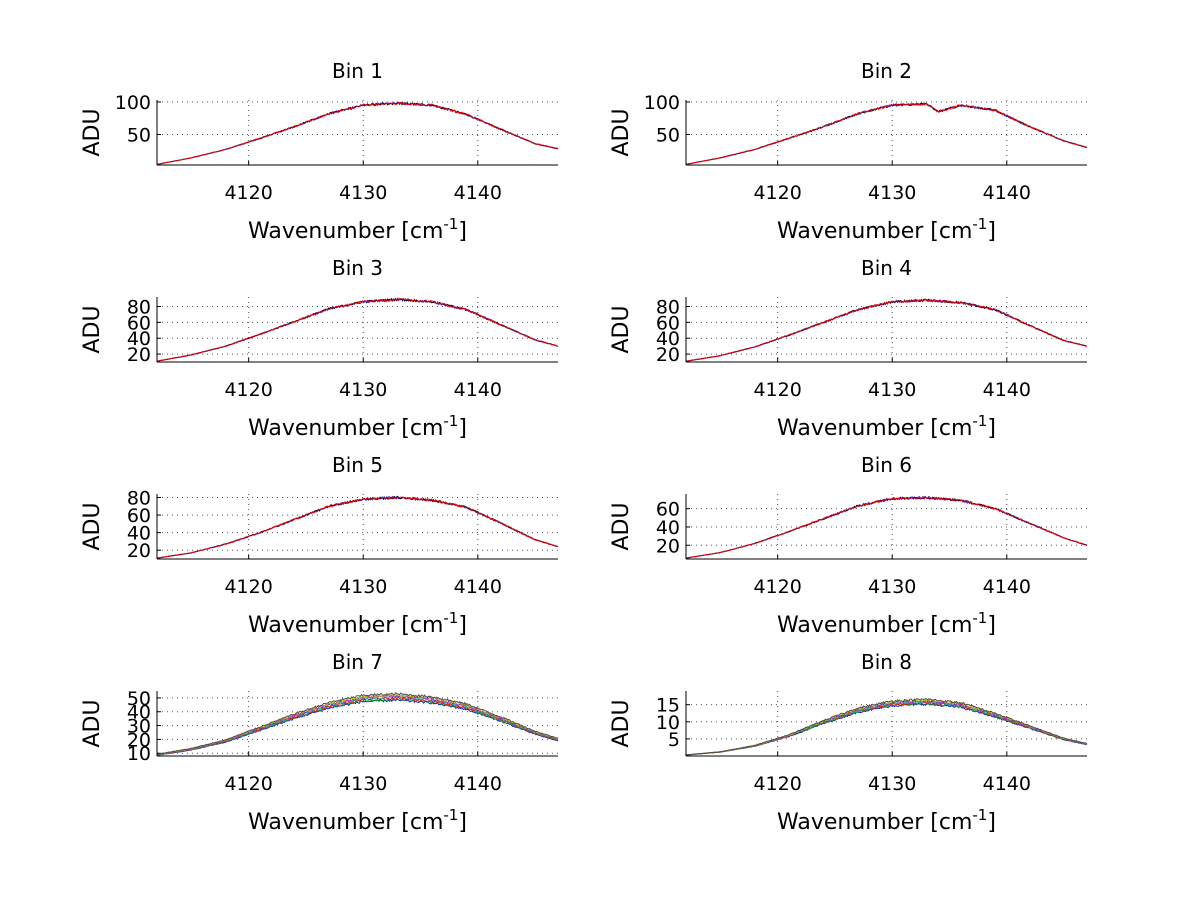 The height and width of the screenshot is (901, 1200). I want to click on y-tick-label: 5, so click(674, 740).